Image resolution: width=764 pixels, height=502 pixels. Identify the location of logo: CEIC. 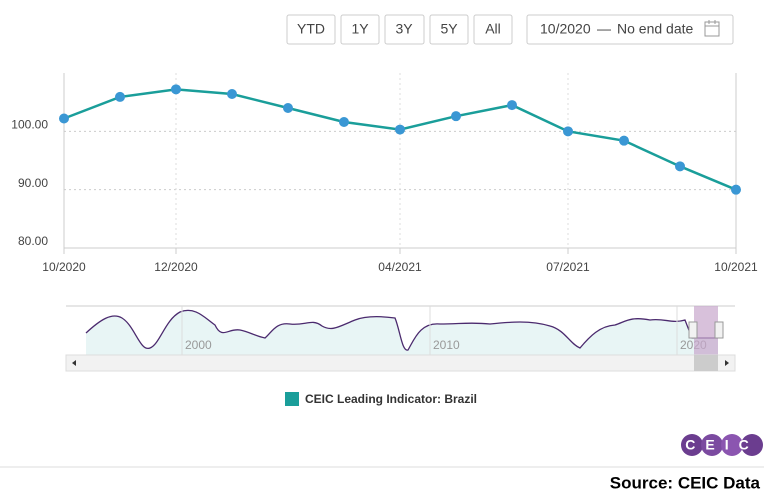
(722, 445).